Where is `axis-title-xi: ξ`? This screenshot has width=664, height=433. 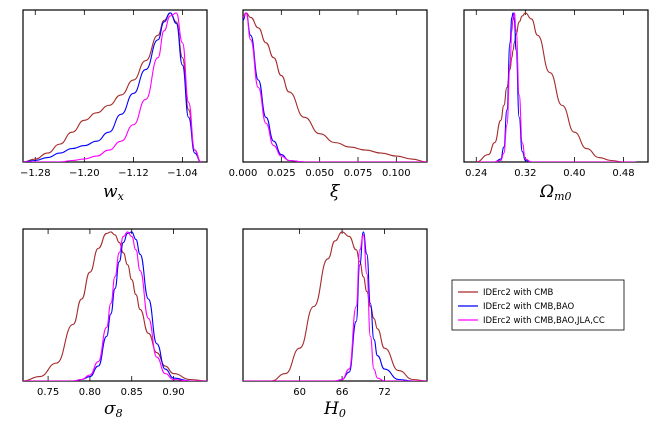 axis-title-xi: ξ is located at coordinates (335, 192).